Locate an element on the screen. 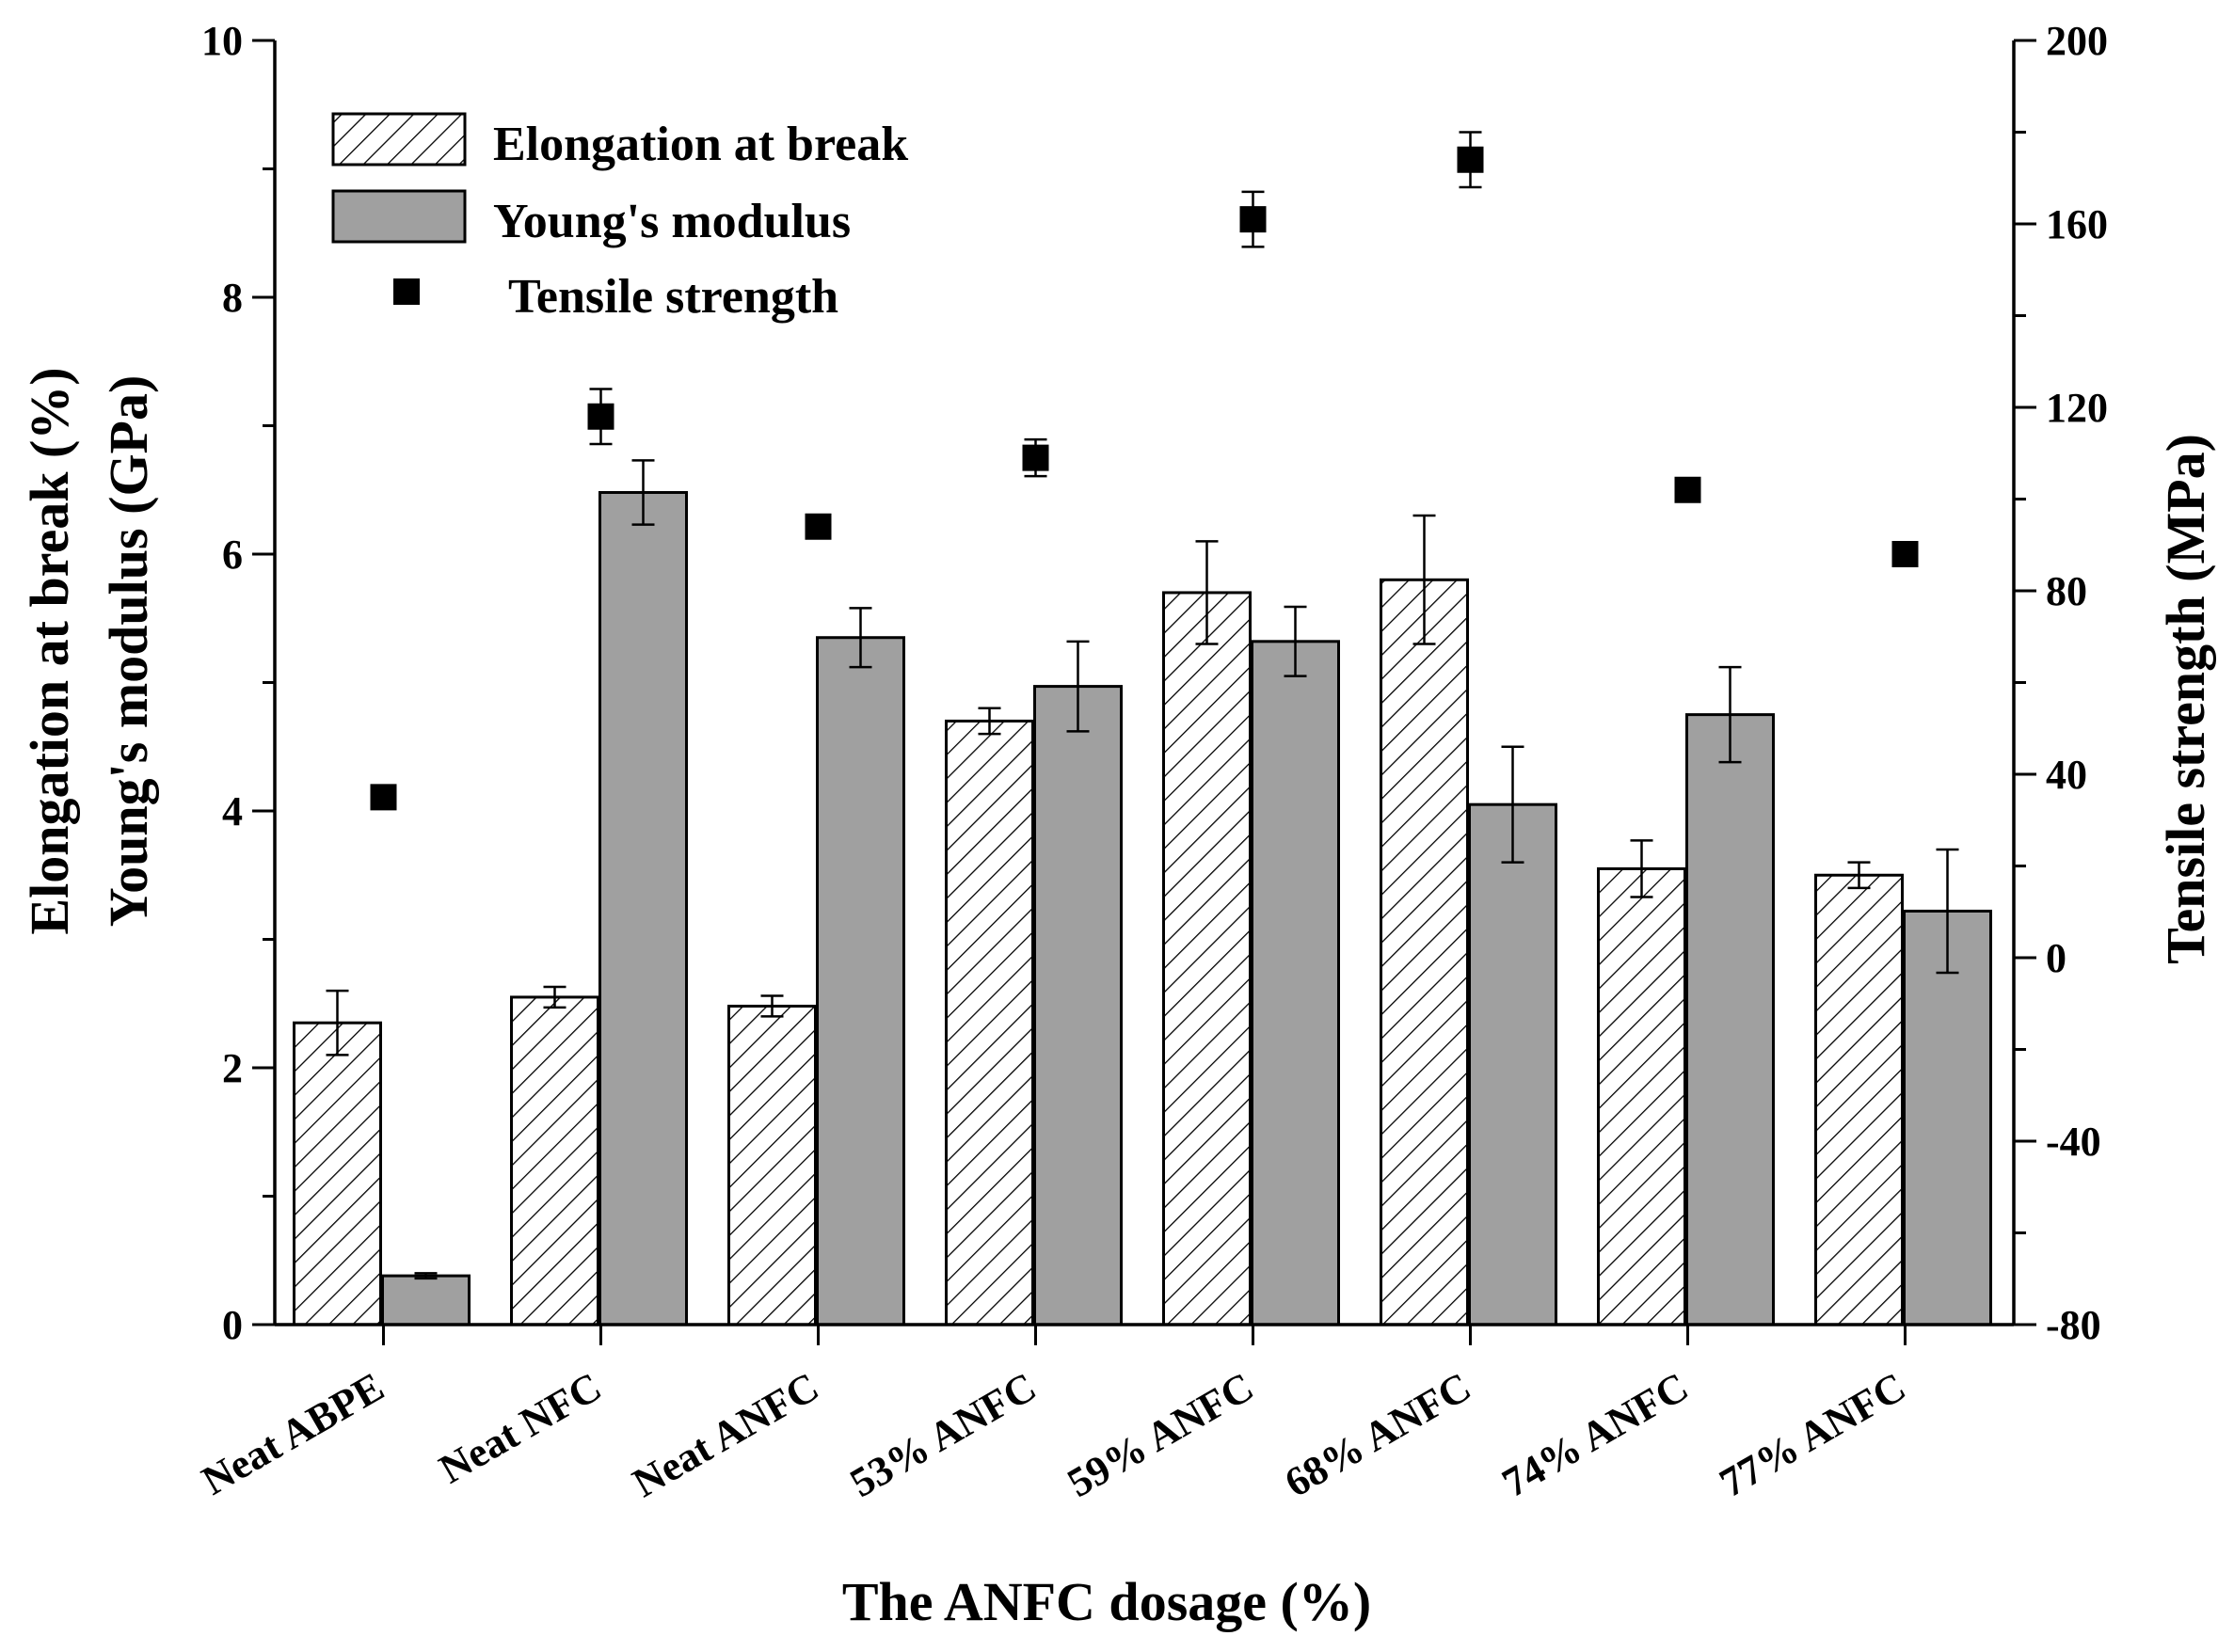 Image resolution: width=2234 pixels, height=1652 pixels. y-left-tick-label: 8 is located at coordinates (232, 298).